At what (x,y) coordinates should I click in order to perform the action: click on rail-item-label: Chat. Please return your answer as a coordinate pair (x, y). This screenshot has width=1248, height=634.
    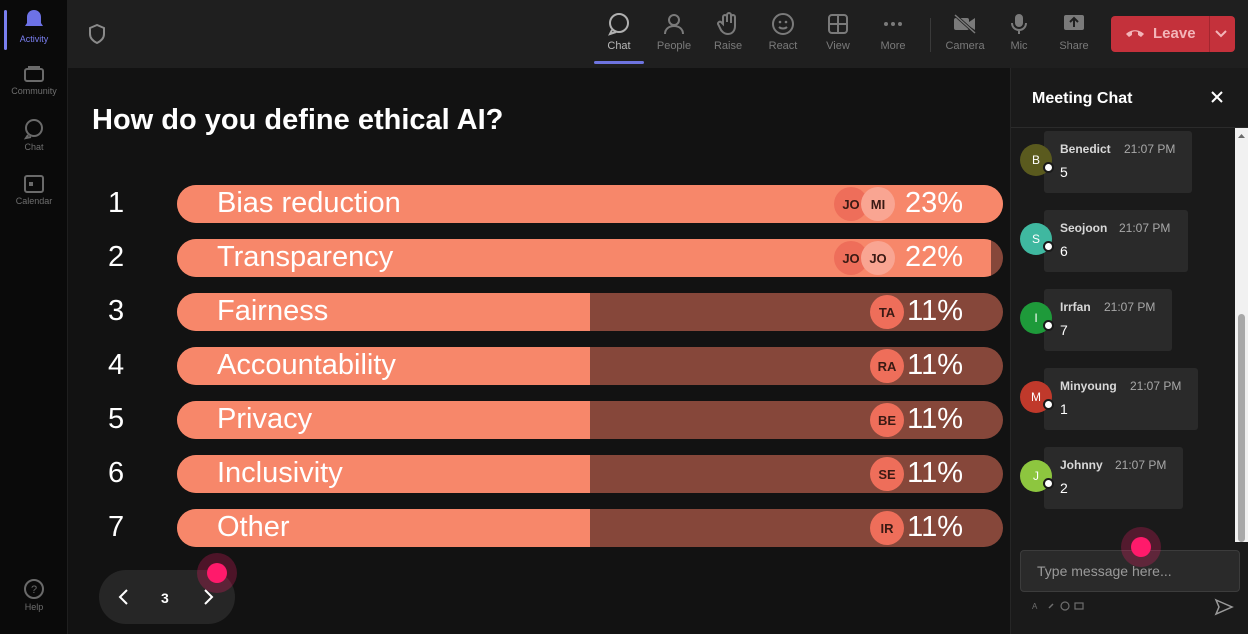
    Looking at the image, I should click on (34, 147).